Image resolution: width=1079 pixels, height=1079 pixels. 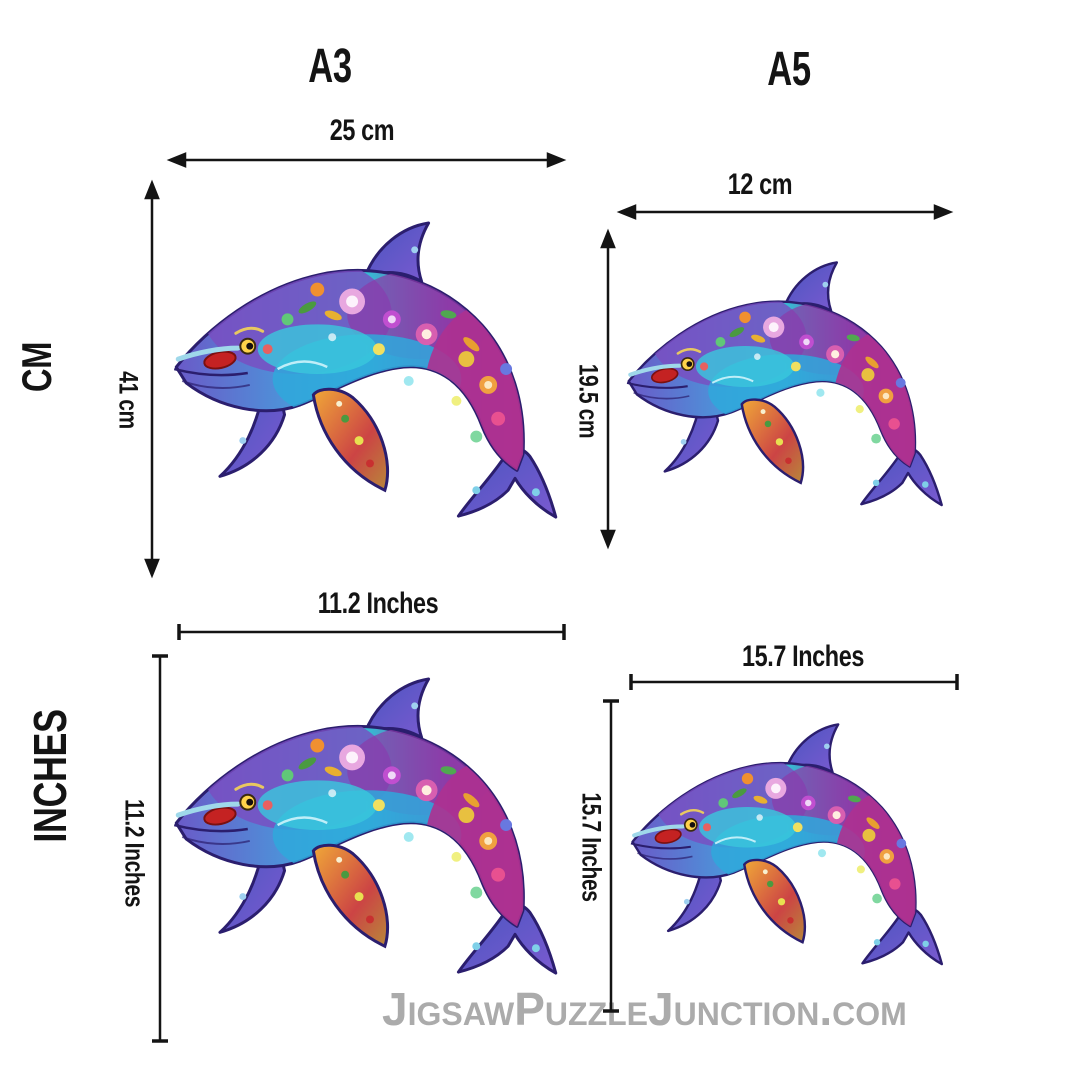 I want to click on a3-cm-height-arrow, so click(x=152, y=379).